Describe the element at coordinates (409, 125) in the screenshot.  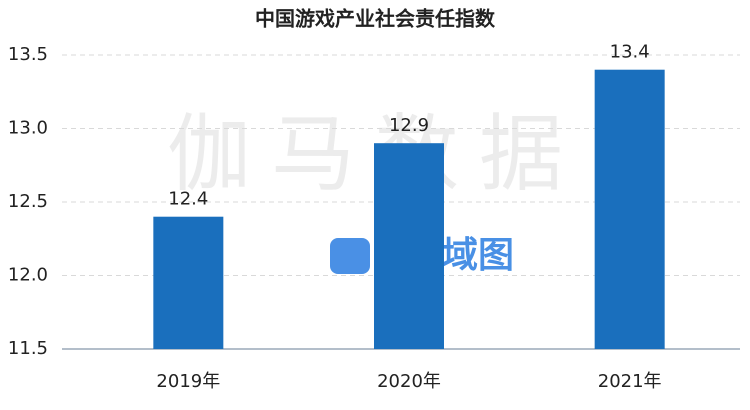
I see `data-label: 12.9` at that location.